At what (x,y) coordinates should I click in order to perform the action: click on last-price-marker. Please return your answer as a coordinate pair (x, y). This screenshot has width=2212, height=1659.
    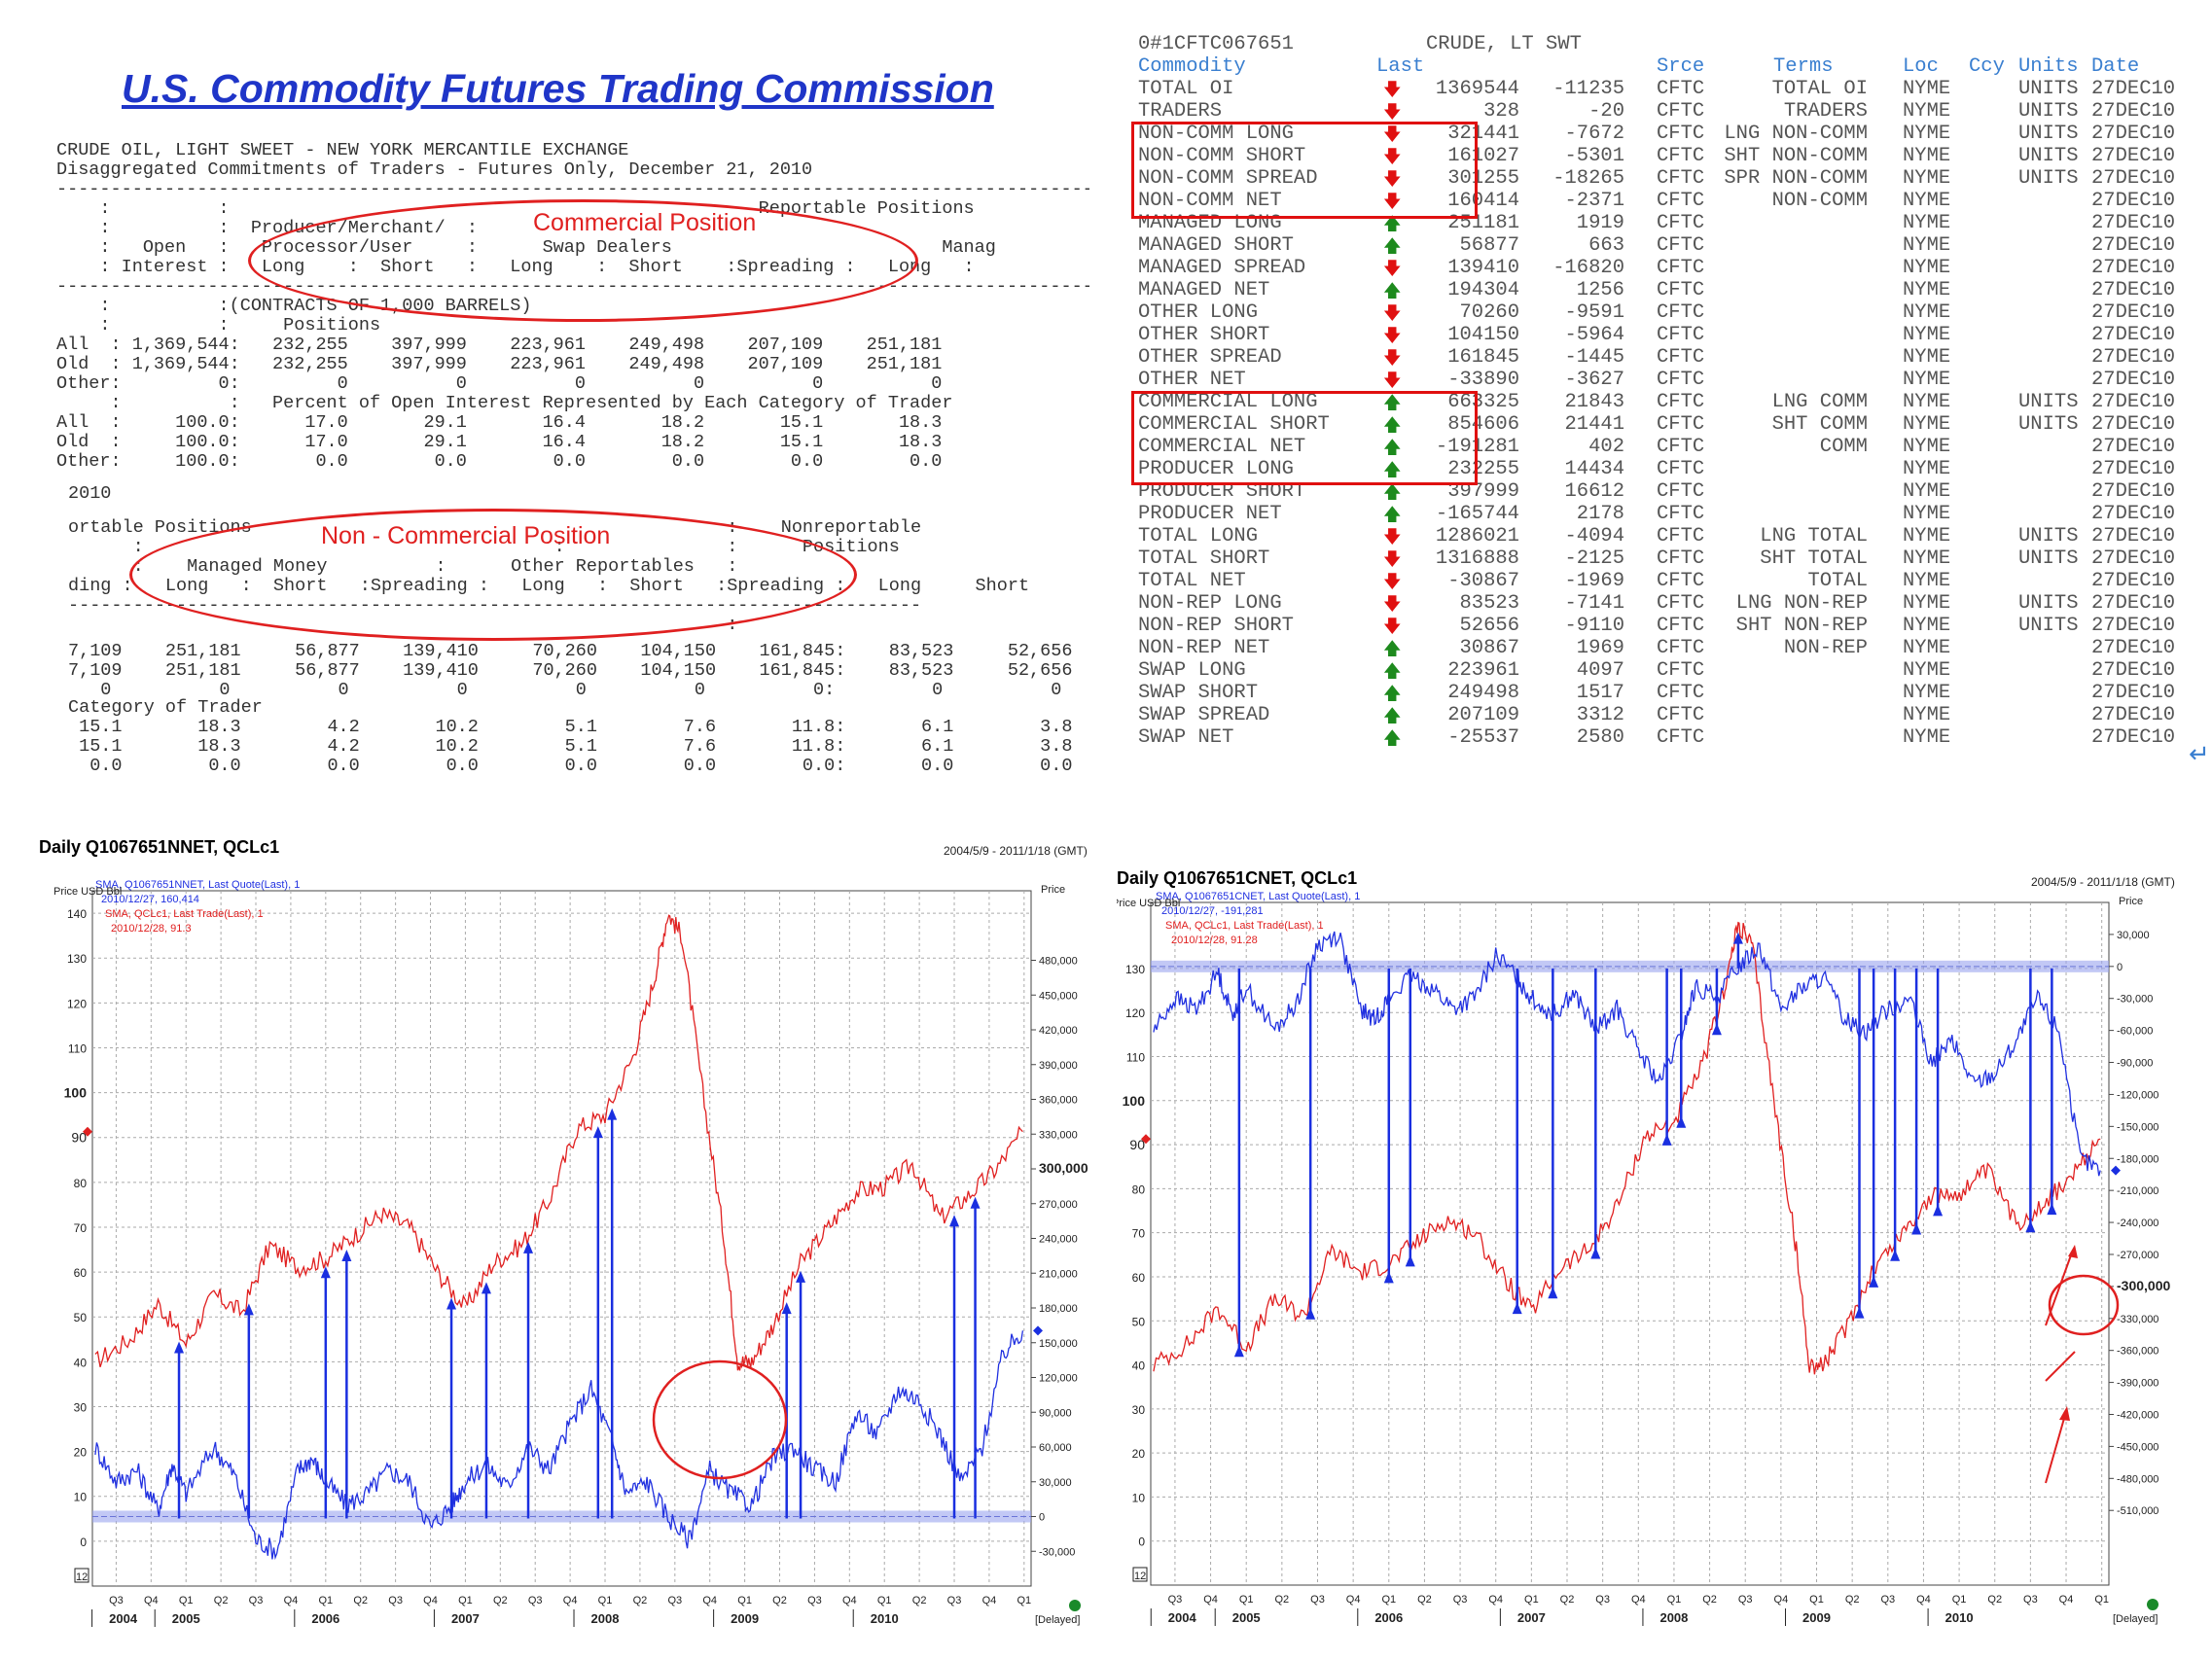
    Looking at the image, I should click on (87, 1131).